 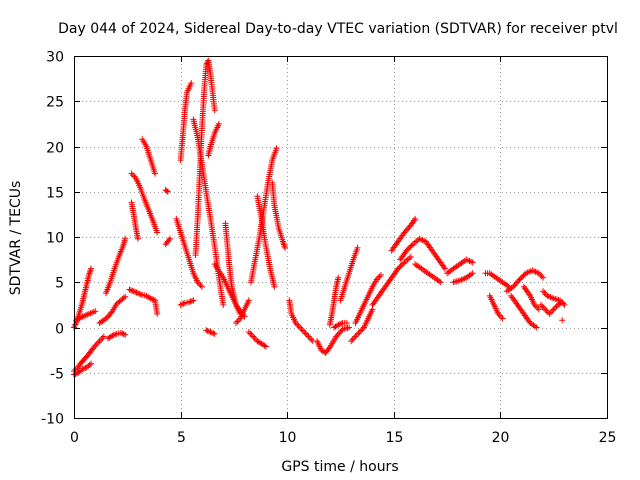 What do you see at coordinates (57, 375) in the screenshot?
I see `y-tick-label: -5` at bounding box center [57, 375].